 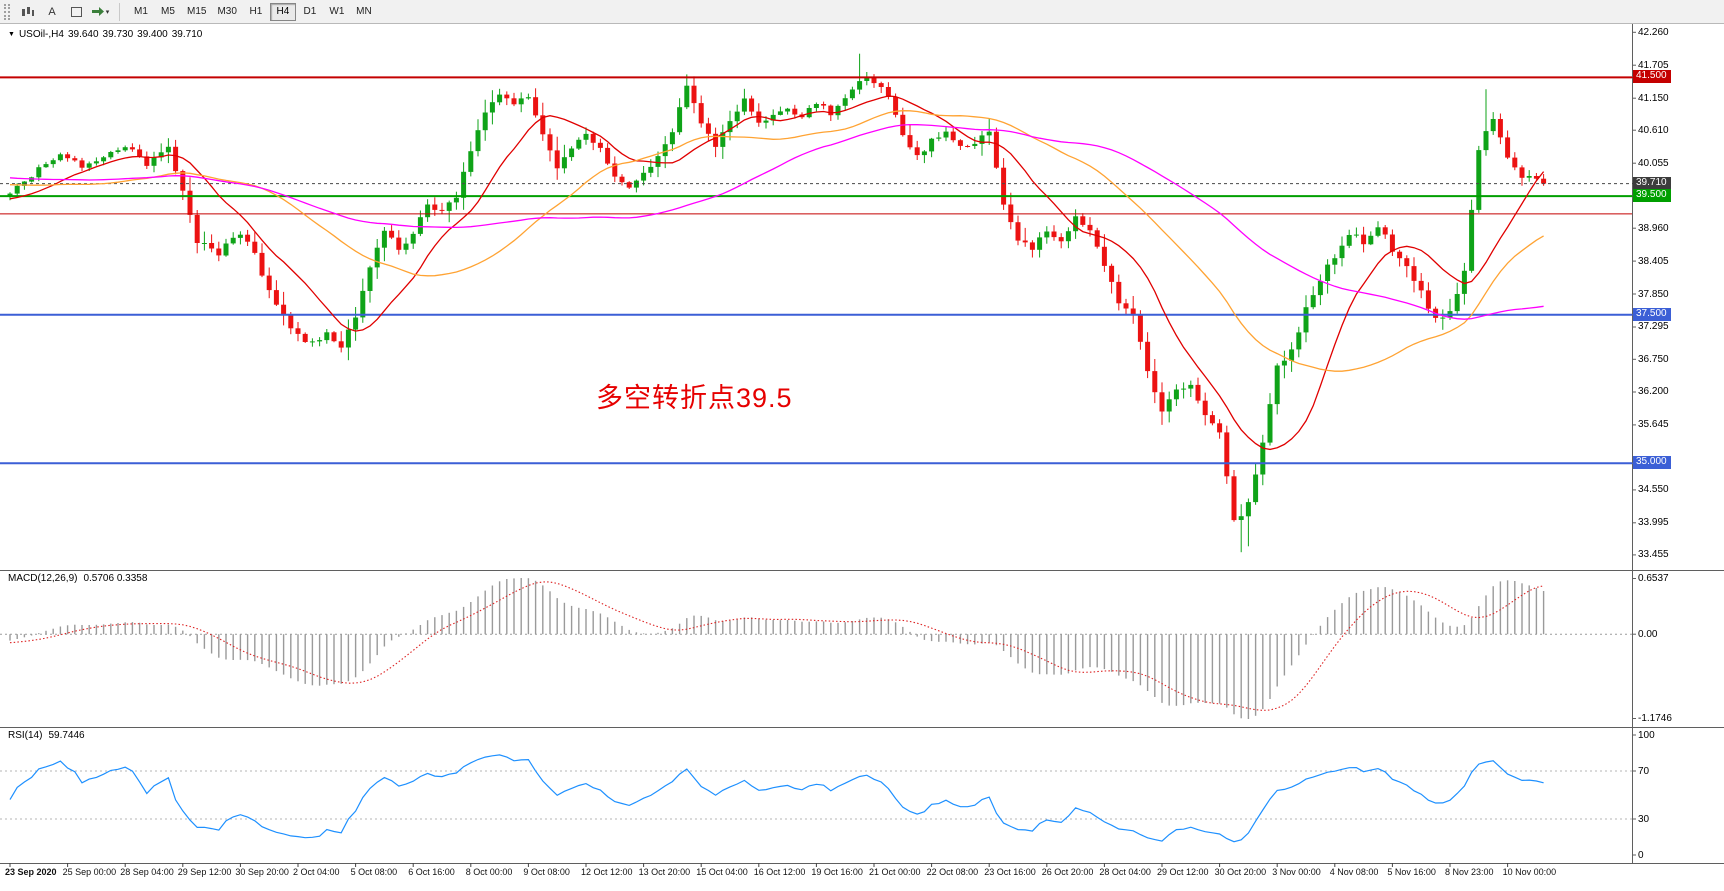 What do you see at coordinates (256, 12) in the screenshot?
I see `timeframe-button-h1: H1` at bounding box center [256, 12].